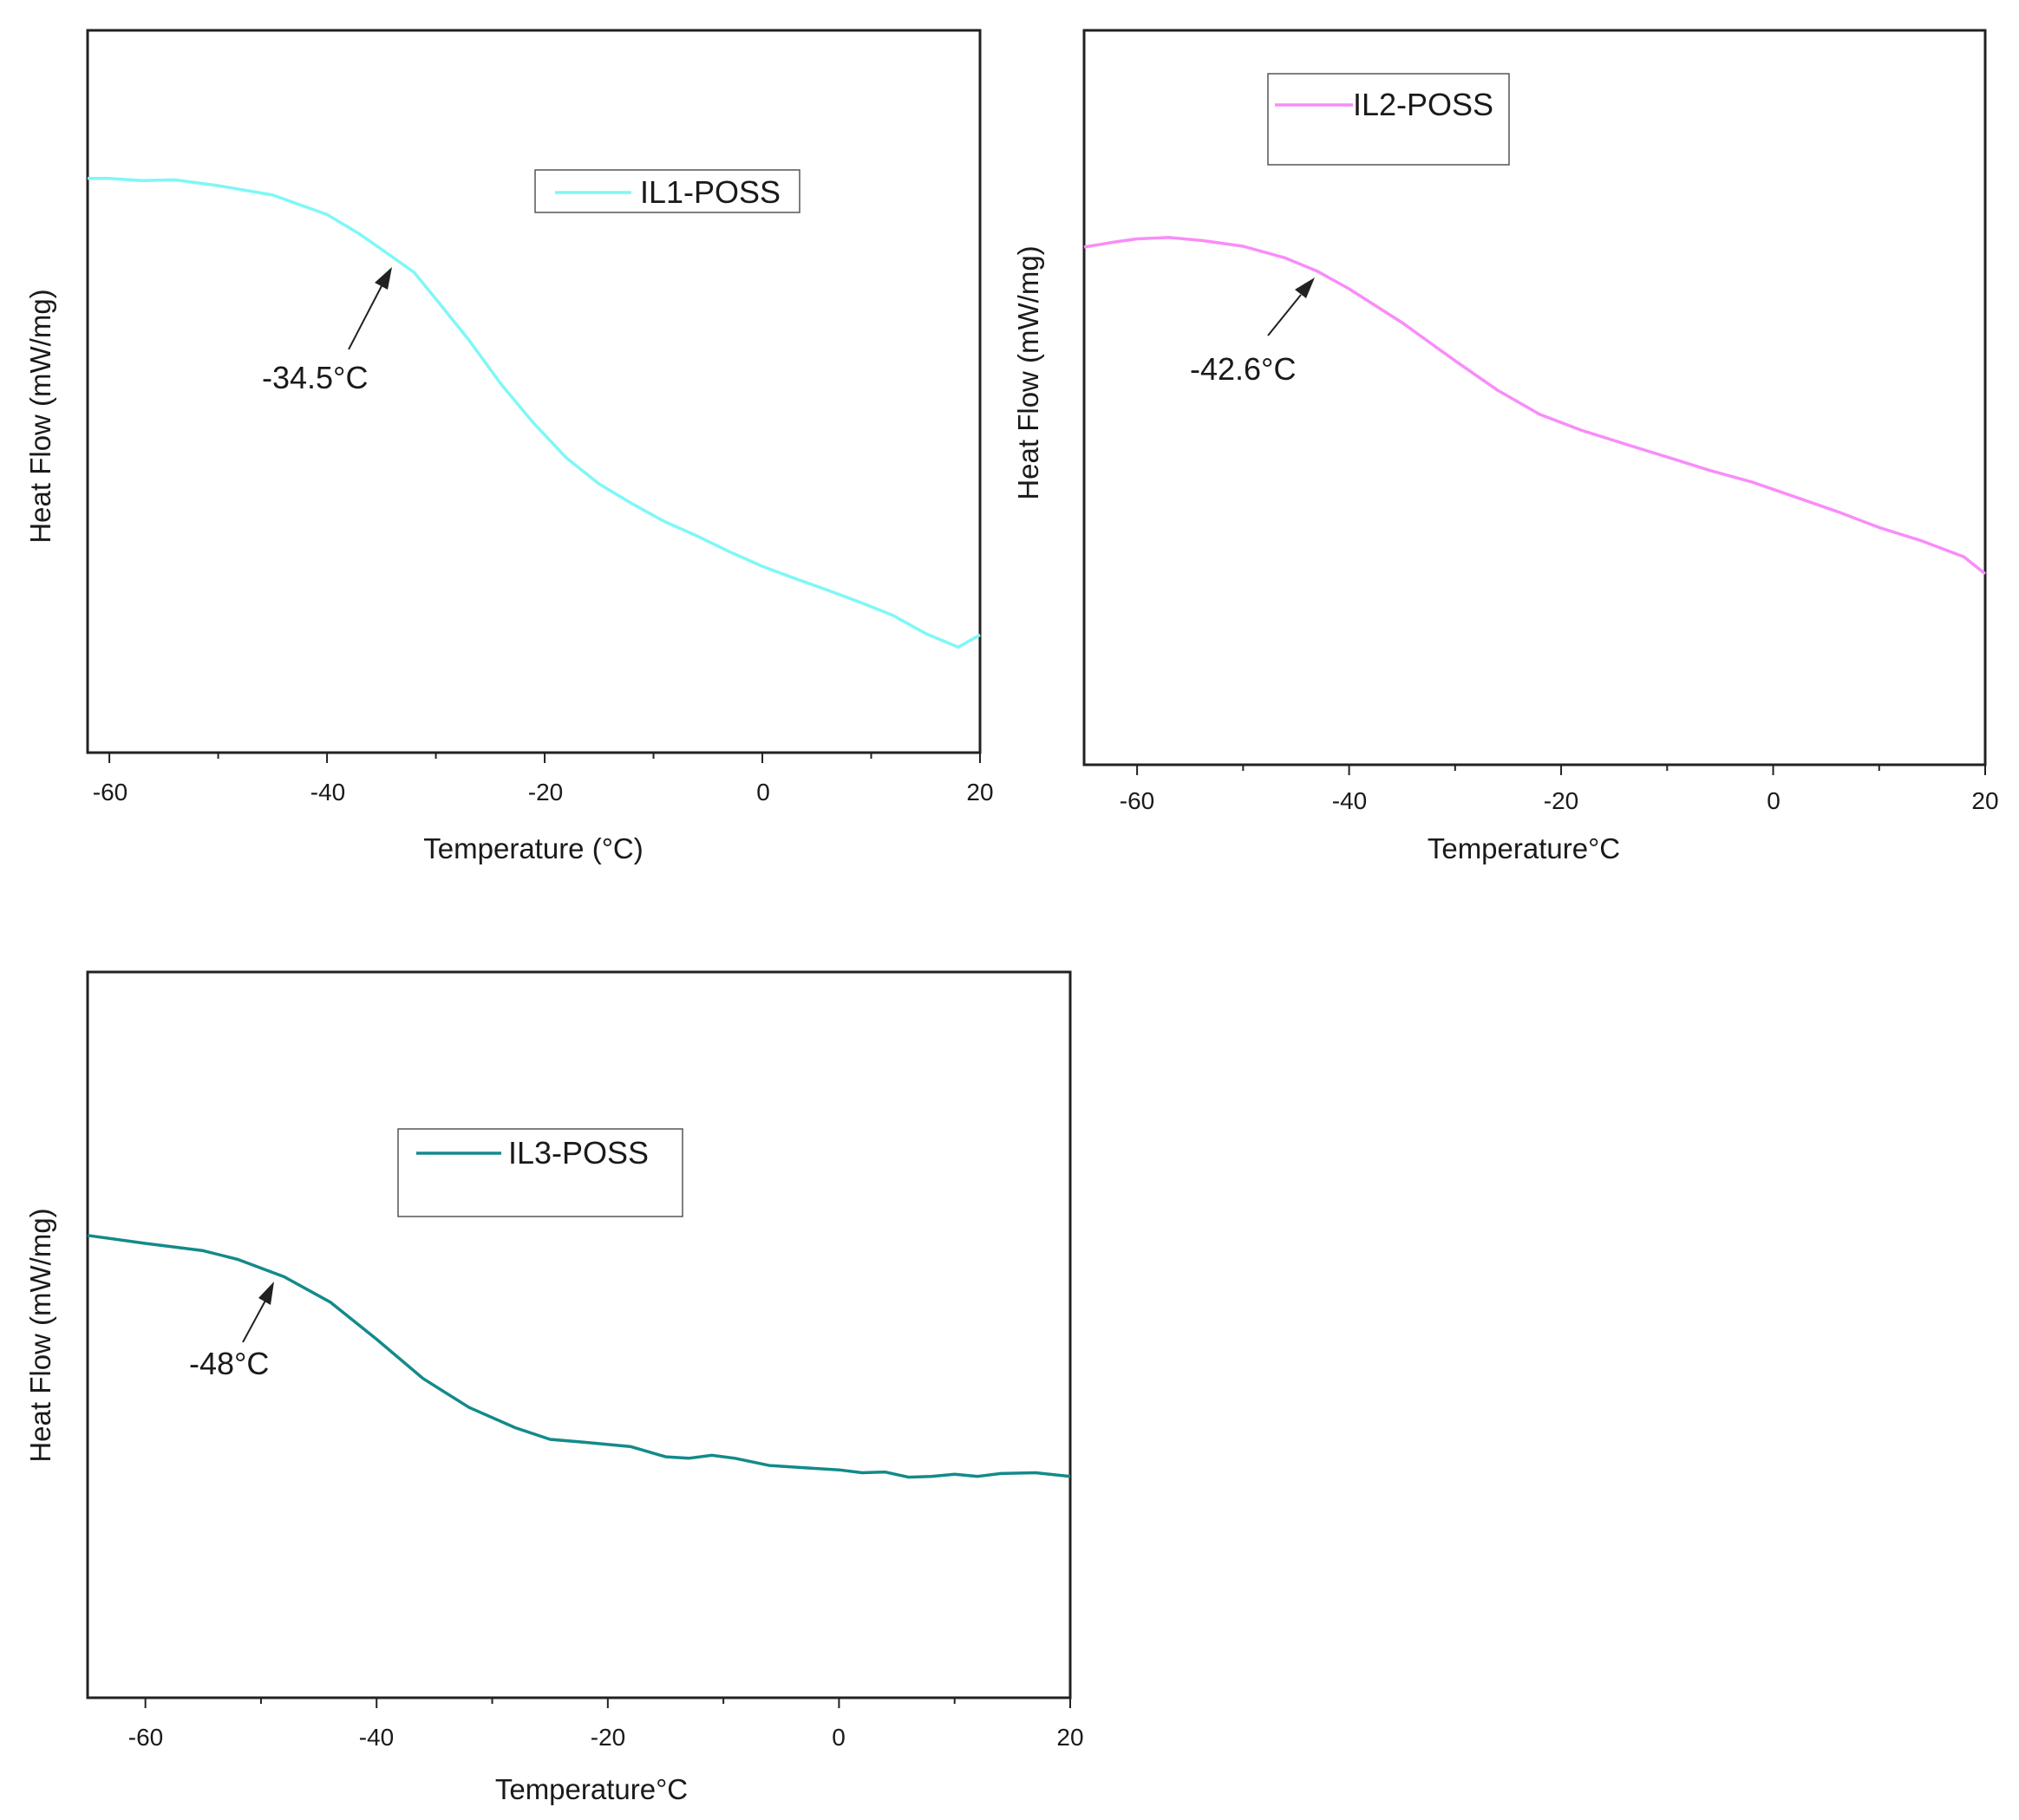 This screenshot has height=1820, width=2019. Describe the element at coordinates (710, 192) in the screenshot. I see `legend-label-il1-poss: IL1-POSS` at that location.